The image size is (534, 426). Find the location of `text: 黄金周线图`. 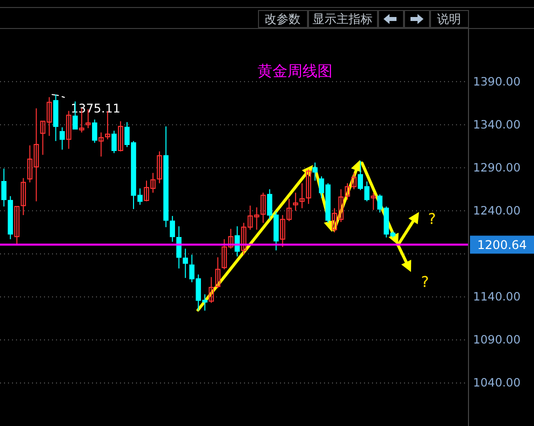

text: 黄金周线图 is located at coordinates (295, 71).